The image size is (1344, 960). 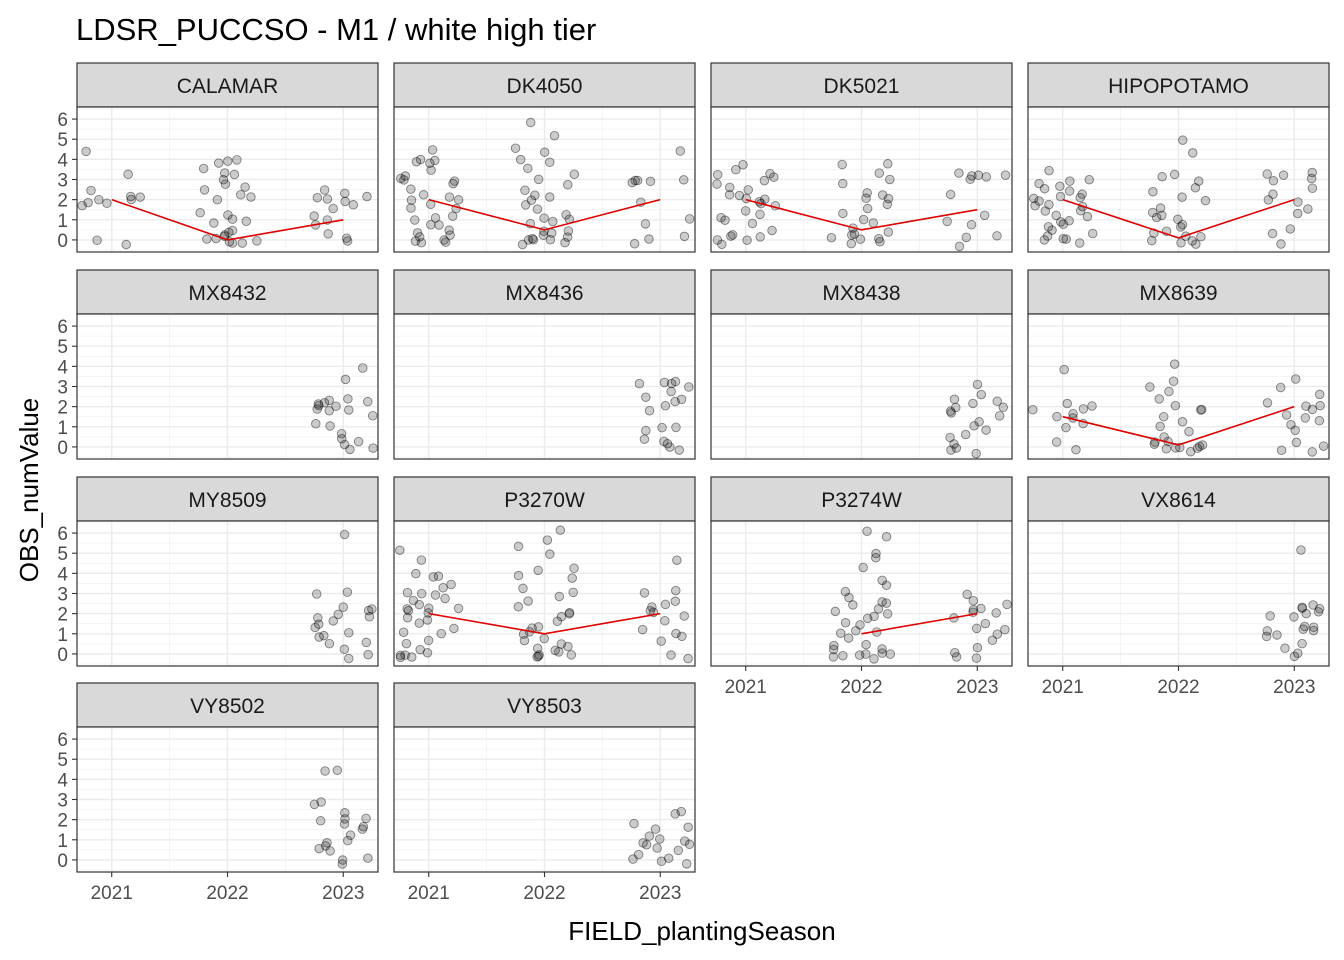 I want to click on x-tick-label: 2023, so click(x=660, y=893).